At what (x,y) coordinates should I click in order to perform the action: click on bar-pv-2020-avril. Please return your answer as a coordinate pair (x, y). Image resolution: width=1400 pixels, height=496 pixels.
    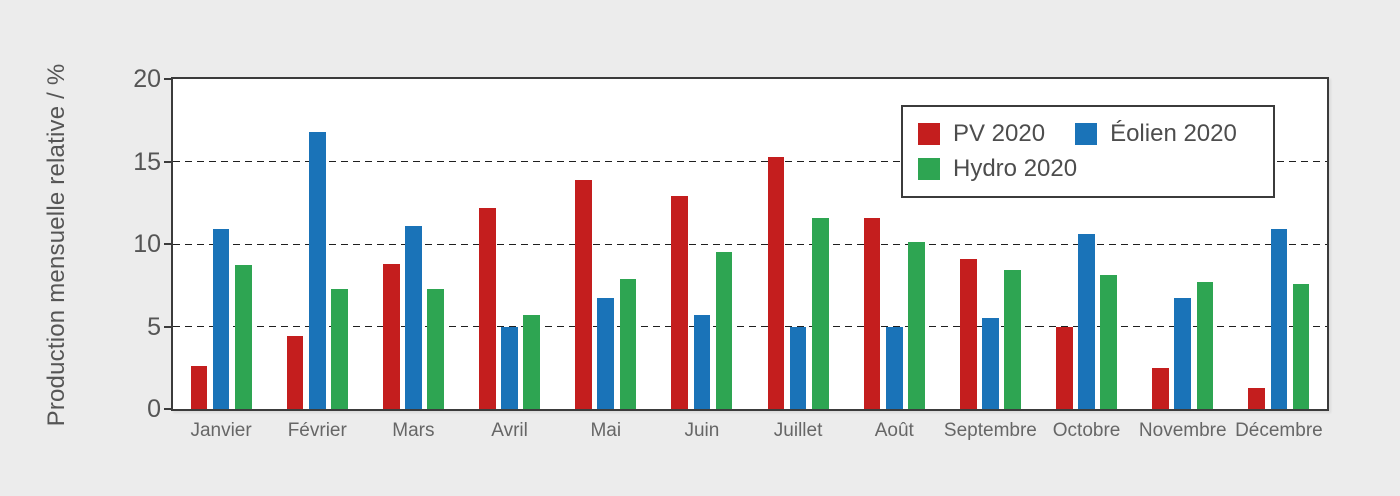
    Looking at the image, I should click on (487, 308).